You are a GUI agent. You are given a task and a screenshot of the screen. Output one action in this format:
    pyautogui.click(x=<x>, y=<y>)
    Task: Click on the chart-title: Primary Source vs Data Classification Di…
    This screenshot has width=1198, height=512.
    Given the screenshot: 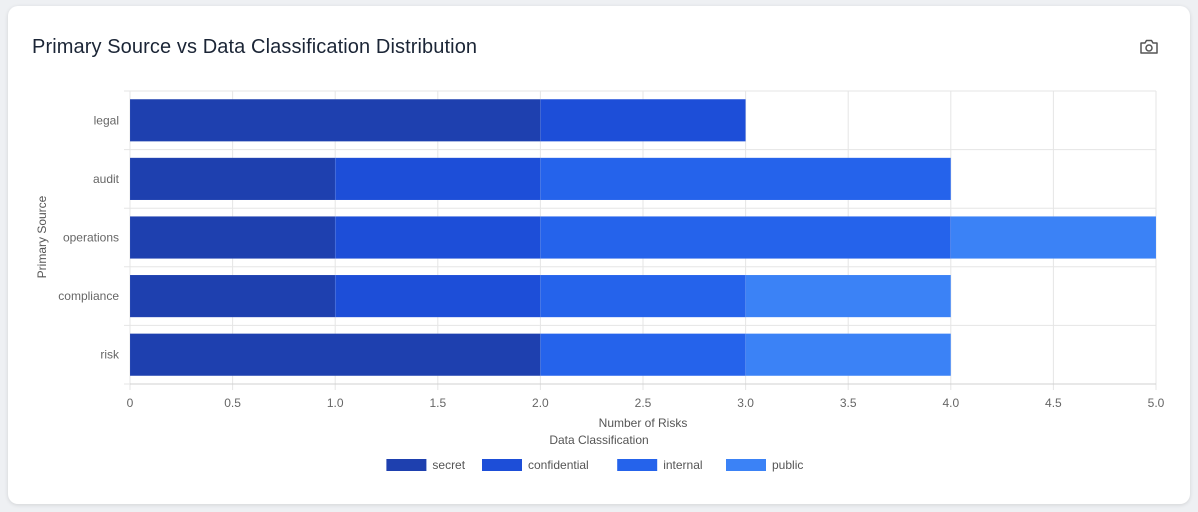 What is the action you would take?
    pyautogui.click(x=255, y=47)
    